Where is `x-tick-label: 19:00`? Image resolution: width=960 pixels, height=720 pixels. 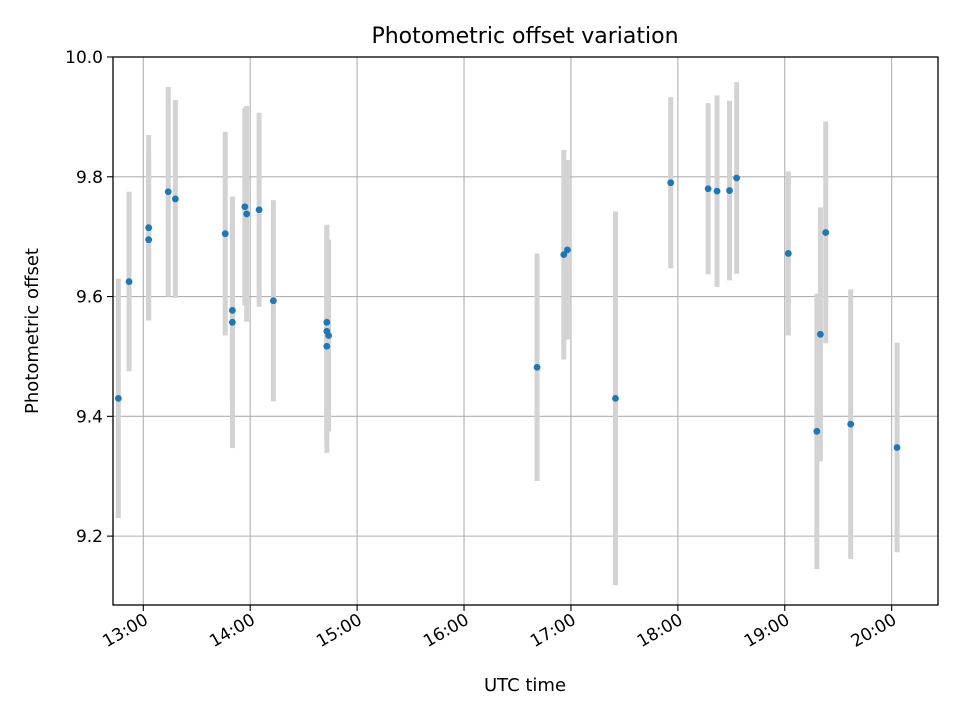 x-tick-label: 19:00 is located at coordinates (767, 631).